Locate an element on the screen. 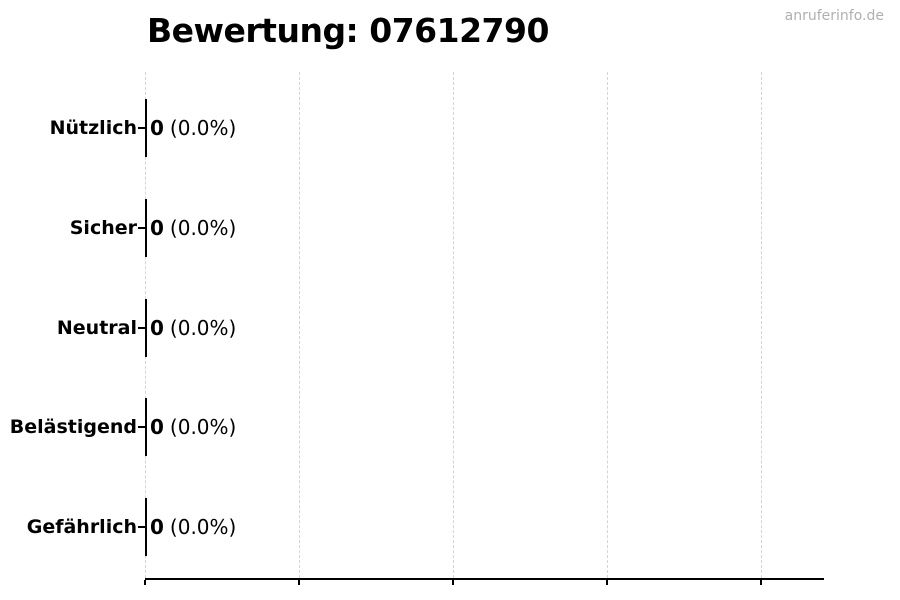 Image resolution: width=900 pixels, height=600 pixels. watermark: anruferinfo.de is located at coordinates (834, 16).